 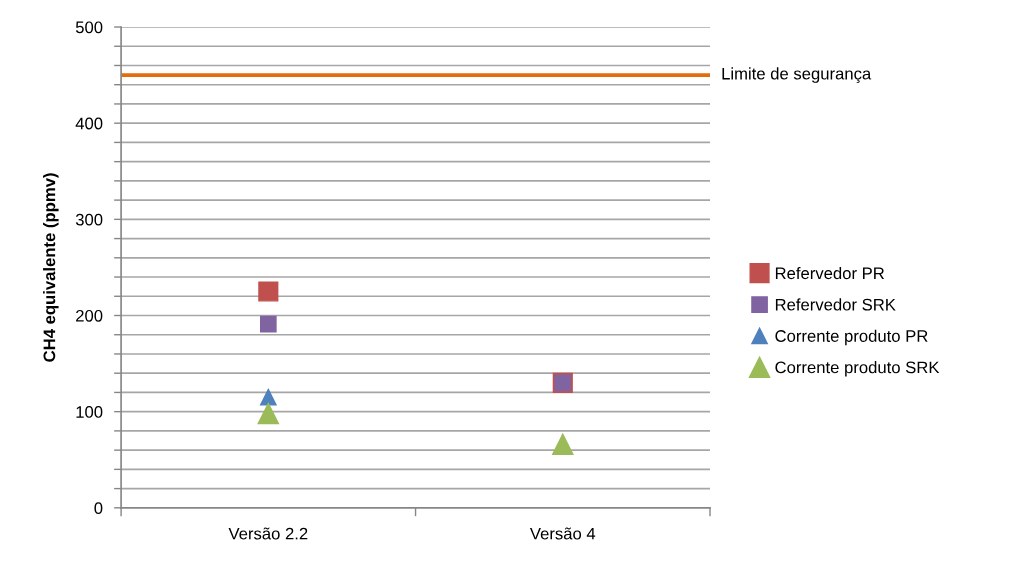 I want to click on x-tick-label: Versão 2.2, so click(x=268, y=533).